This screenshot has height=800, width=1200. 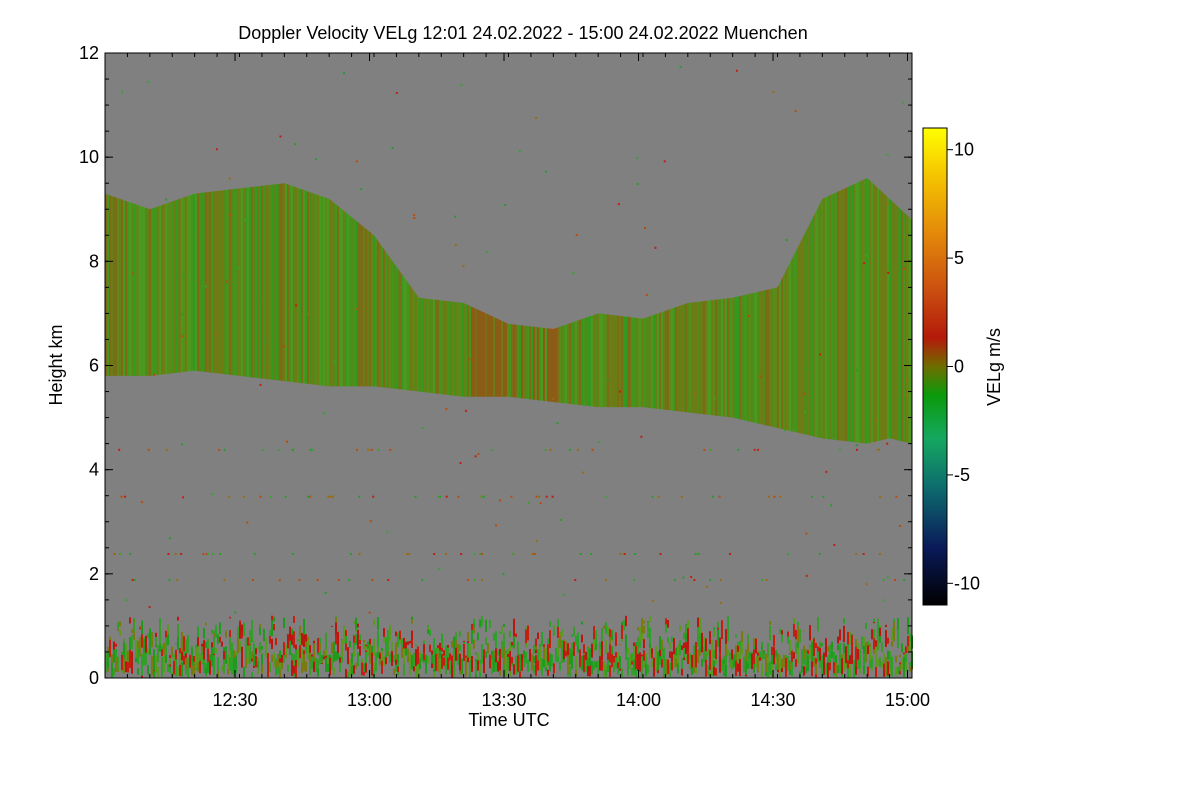 What do you see at coordinates (89, 157) in the screenshot?
I see `y-tick-label: 10` at bounding box center [89, 157].